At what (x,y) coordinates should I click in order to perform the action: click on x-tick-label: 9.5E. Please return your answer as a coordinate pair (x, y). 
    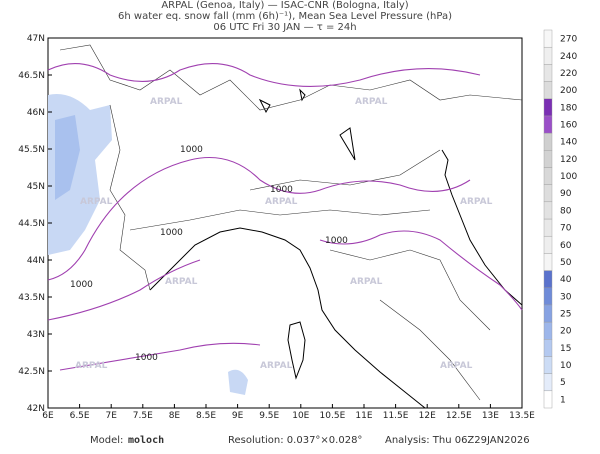
    Looking at the image, I should click on (269, 416).